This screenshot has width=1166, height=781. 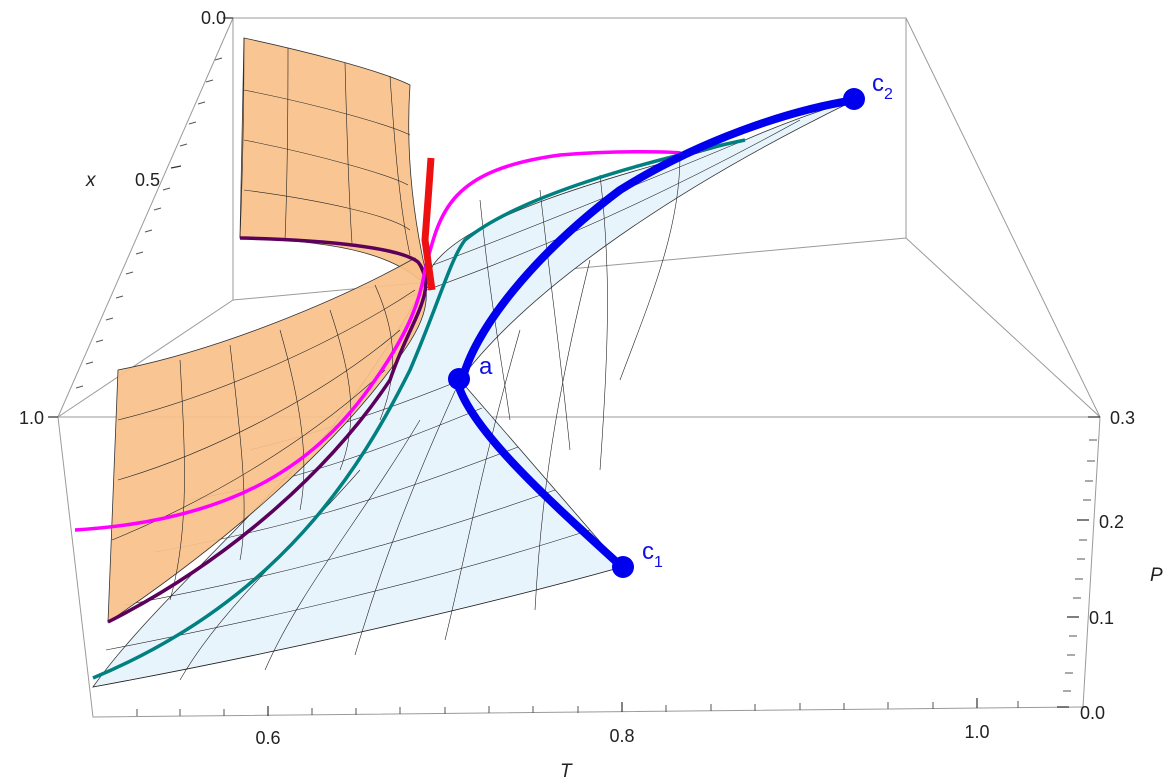 What do you see at coordinates (31, 418) in the screenshot?
I see `x-tick-label: 1.0` at bounding box center [31, 418].